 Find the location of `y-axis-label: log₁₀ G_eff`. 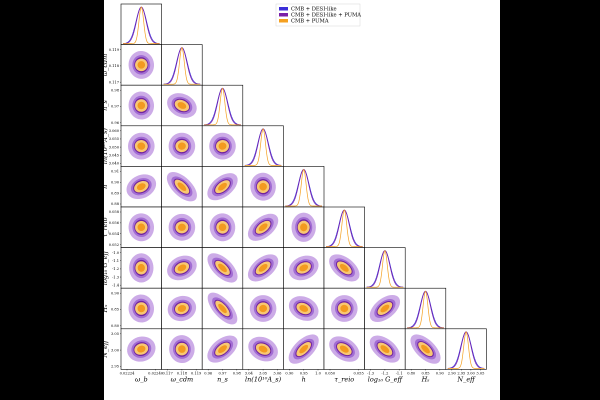

y-axis-label: log₁₀ G_eff is located at coordinates (105, 267).